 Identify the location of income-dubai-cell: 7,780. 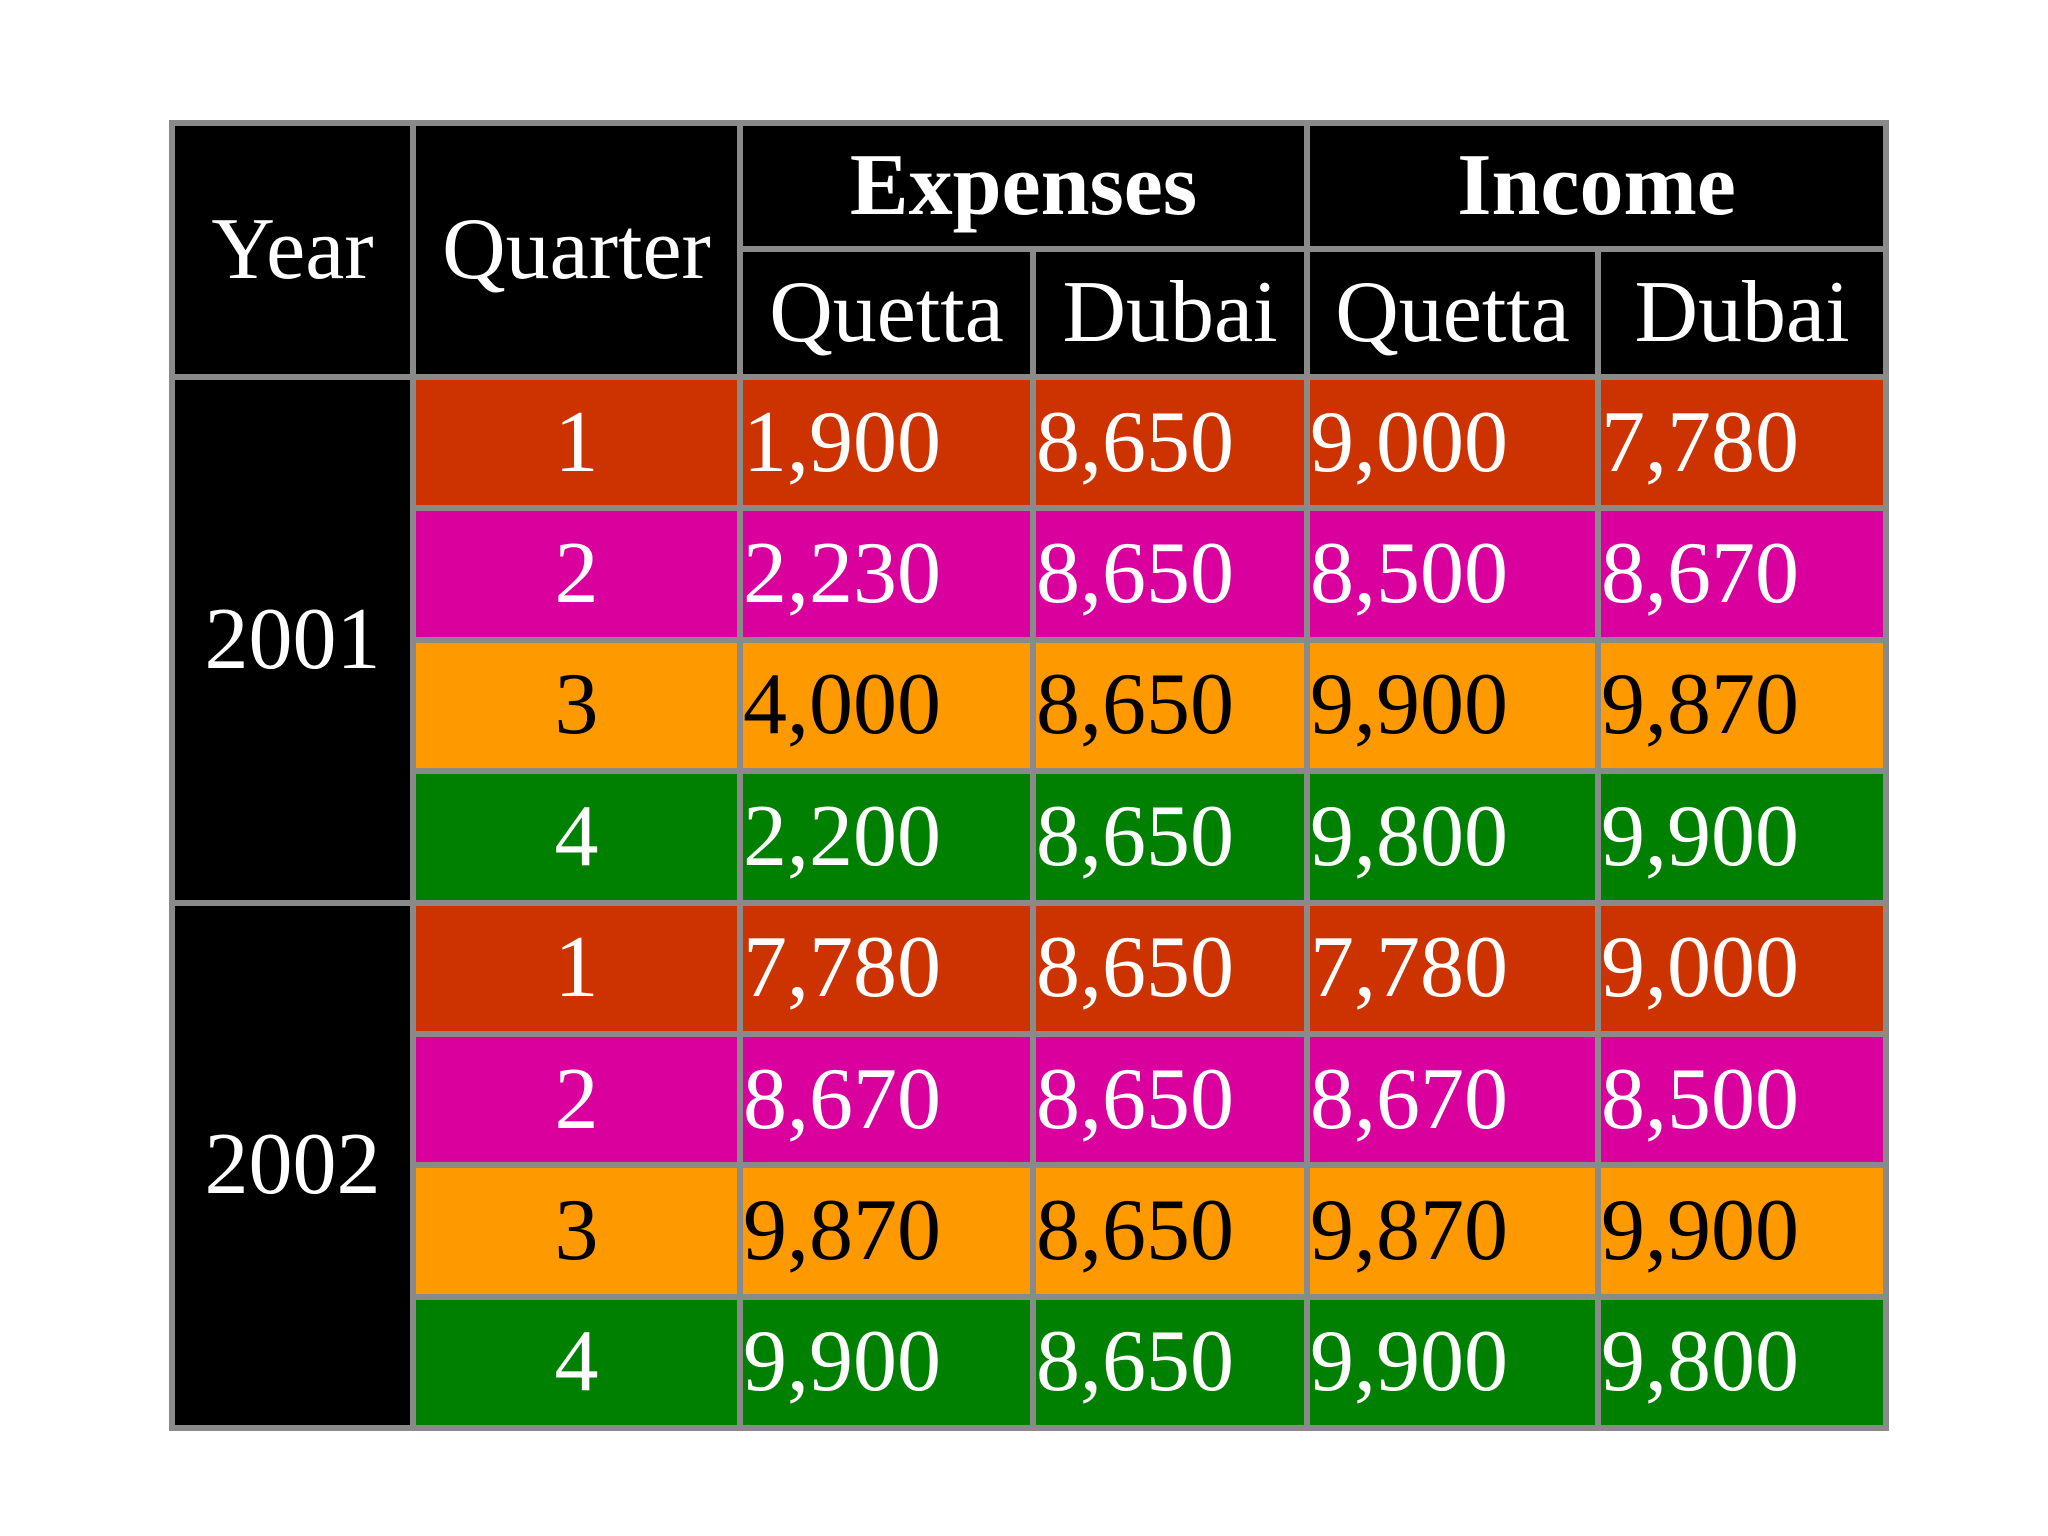
(1742, 443).